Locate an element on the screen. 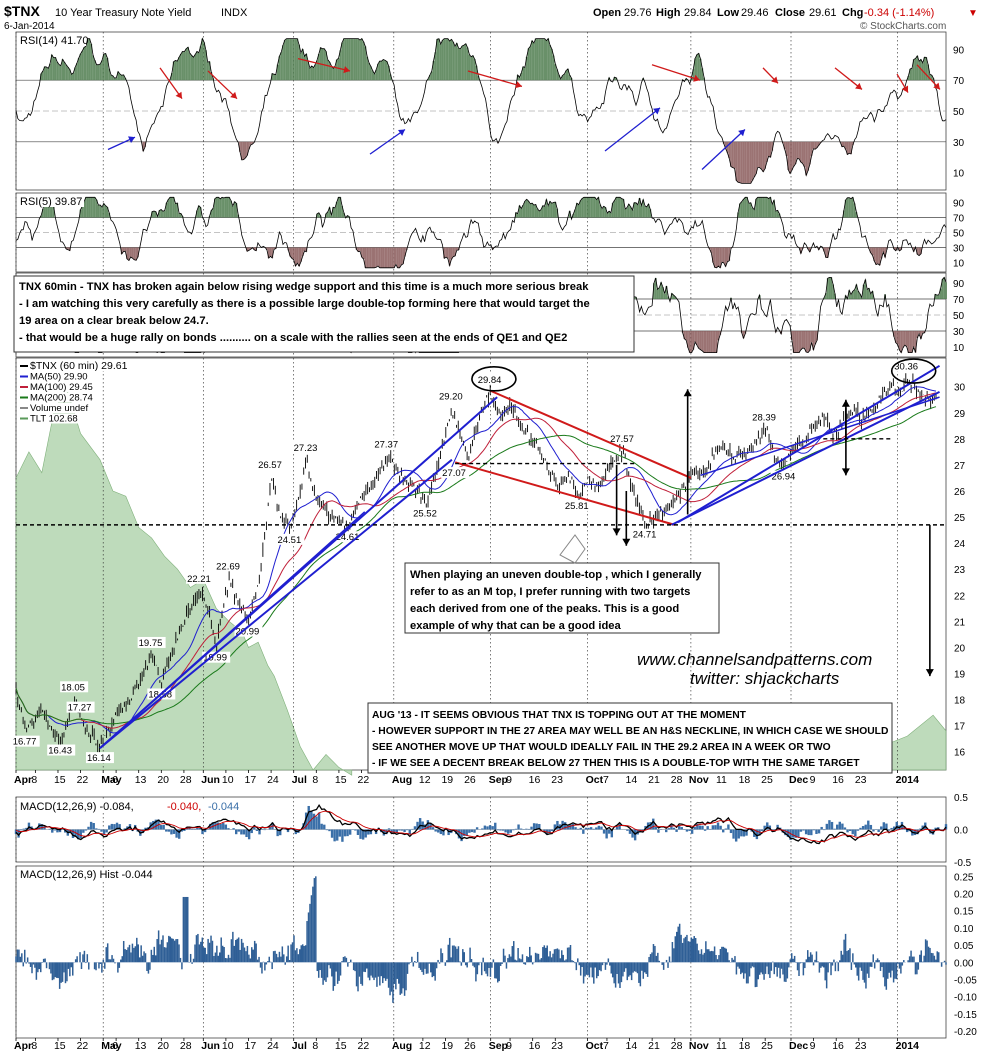  x-tick-label: 28 is located at coordinates (677, 780).